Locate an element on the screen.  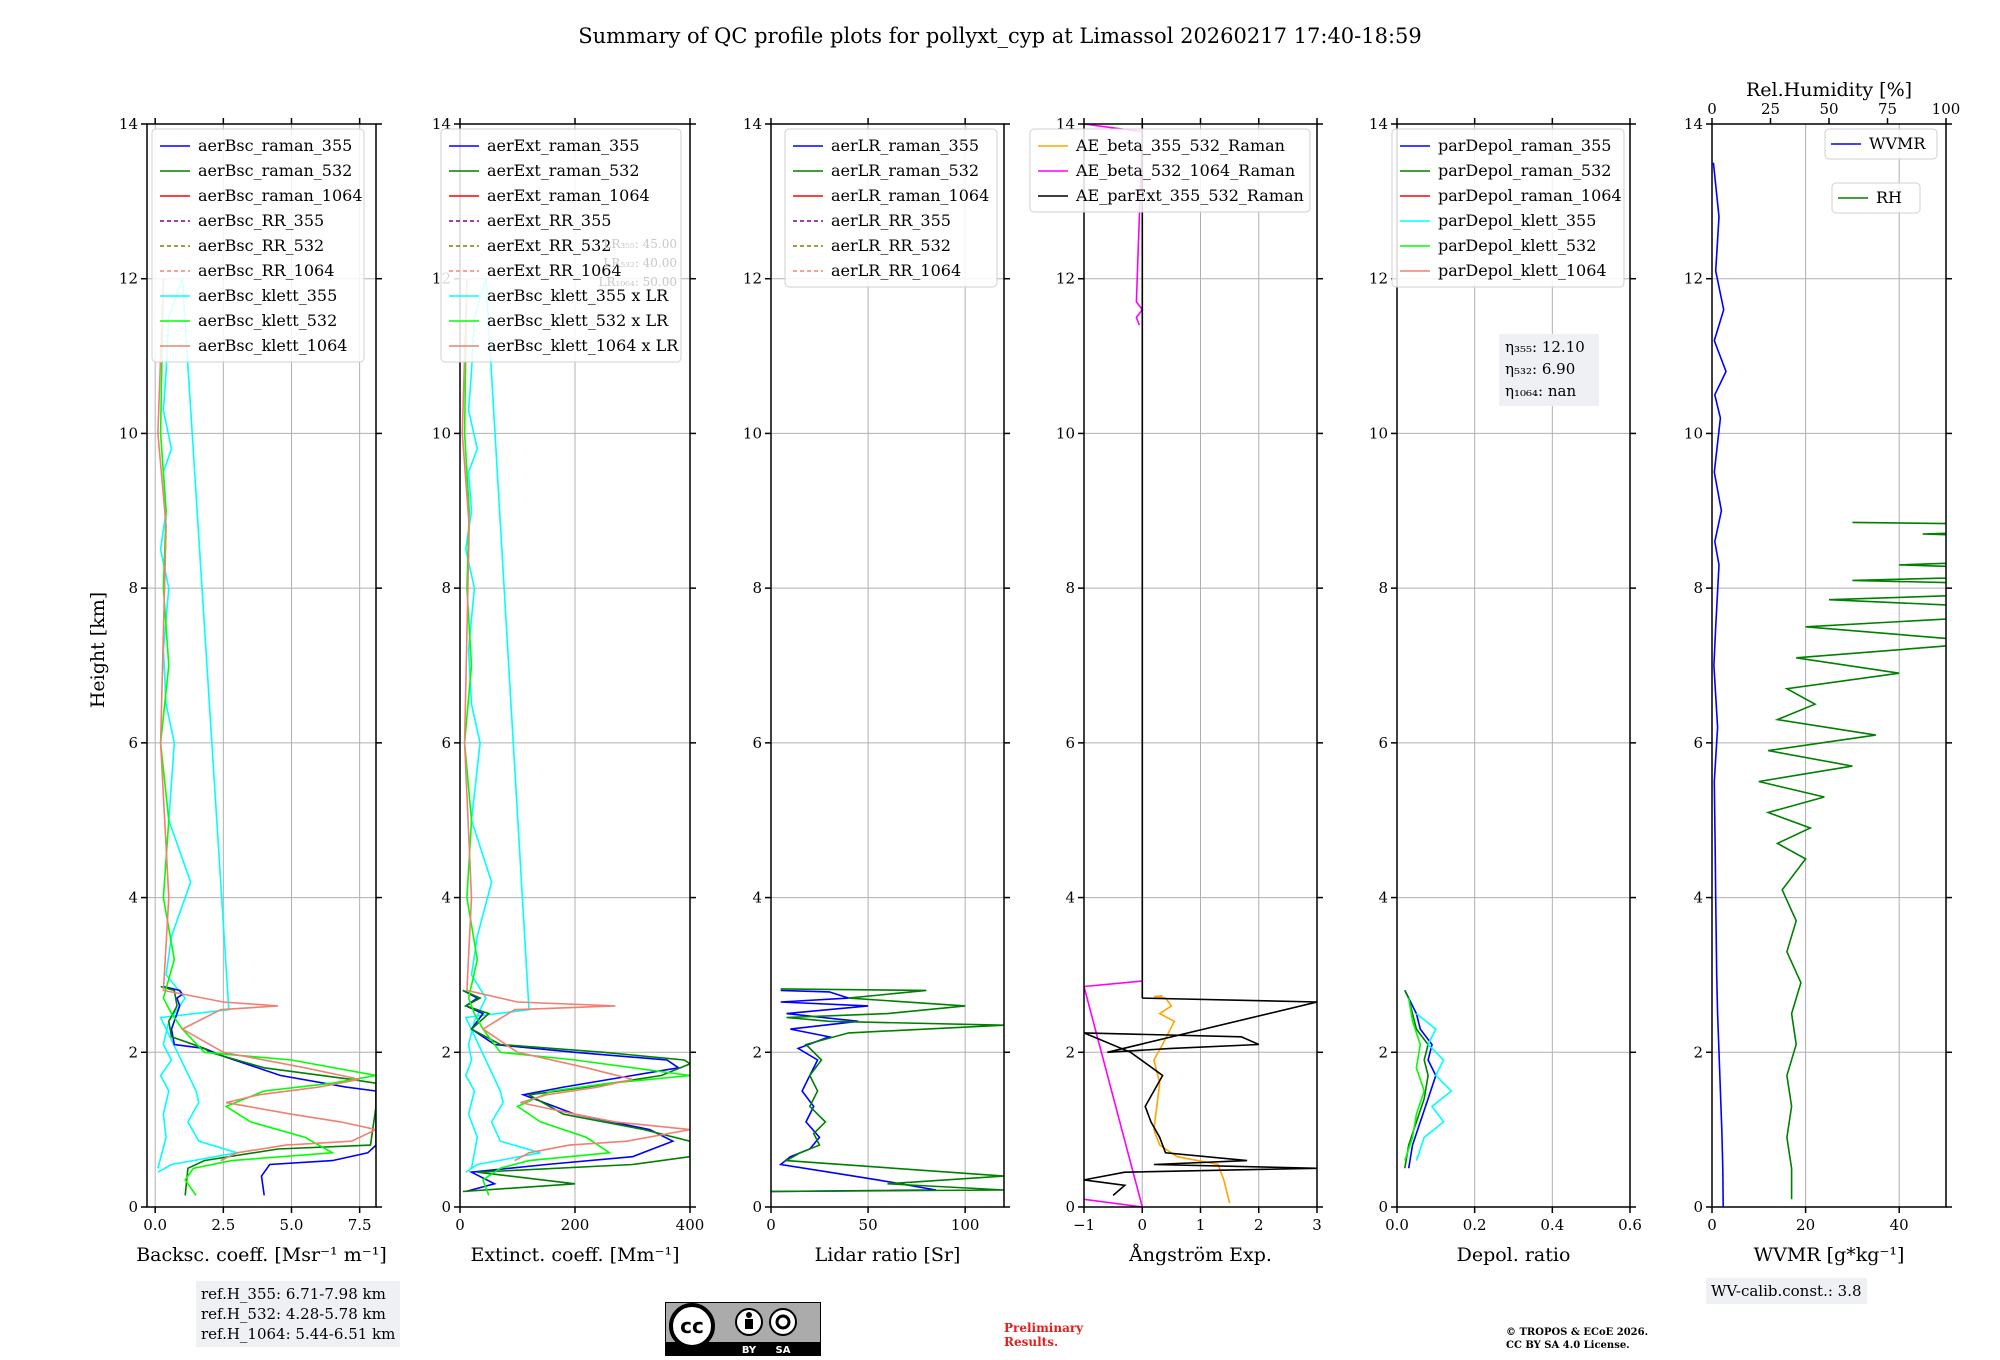
top-x-tick-label: 75 is located at coordinates (1887, 109).